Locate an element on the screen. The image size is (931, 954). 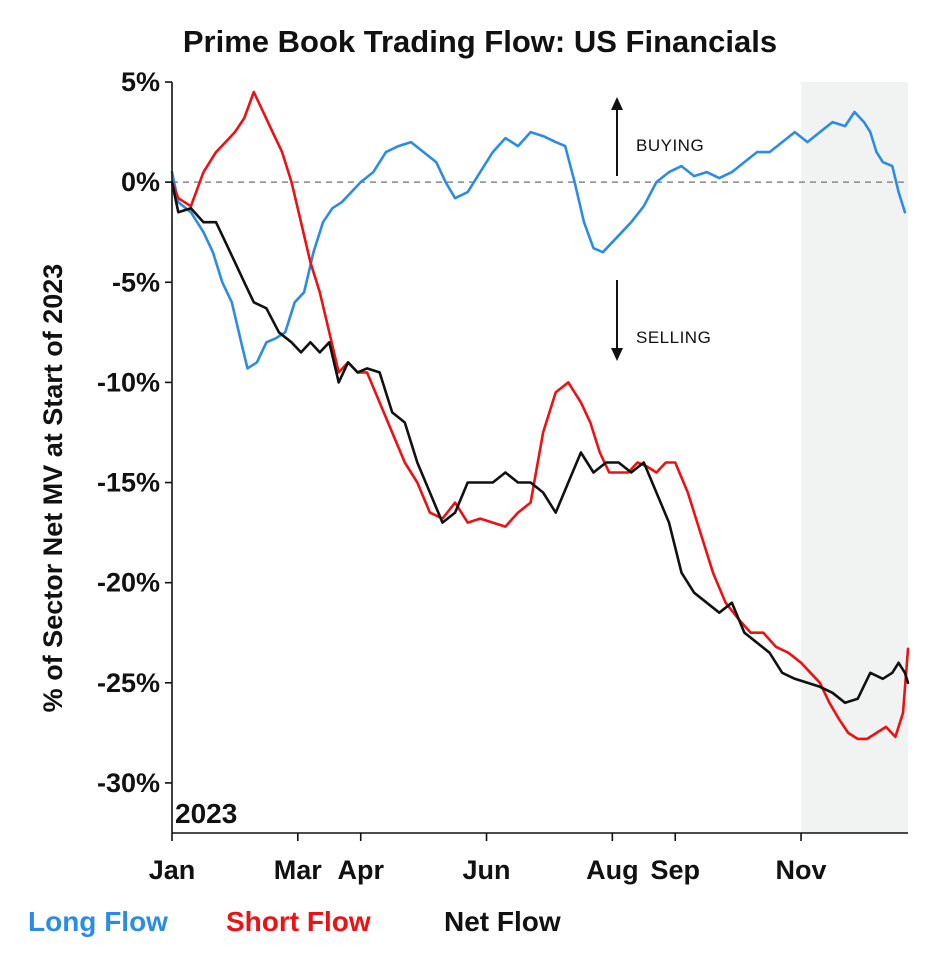
y-tick-label: -30% is located at coordinates (128, 783).